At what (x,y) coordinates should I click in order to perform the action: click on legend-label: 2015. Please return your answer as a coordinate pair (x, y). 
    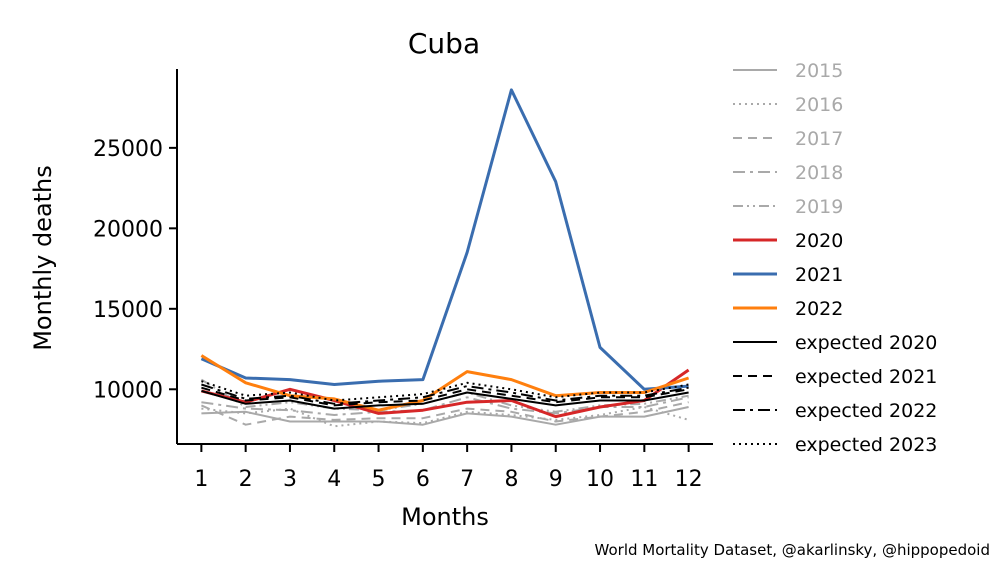
    Looking at the image, I should click on (819, 71).